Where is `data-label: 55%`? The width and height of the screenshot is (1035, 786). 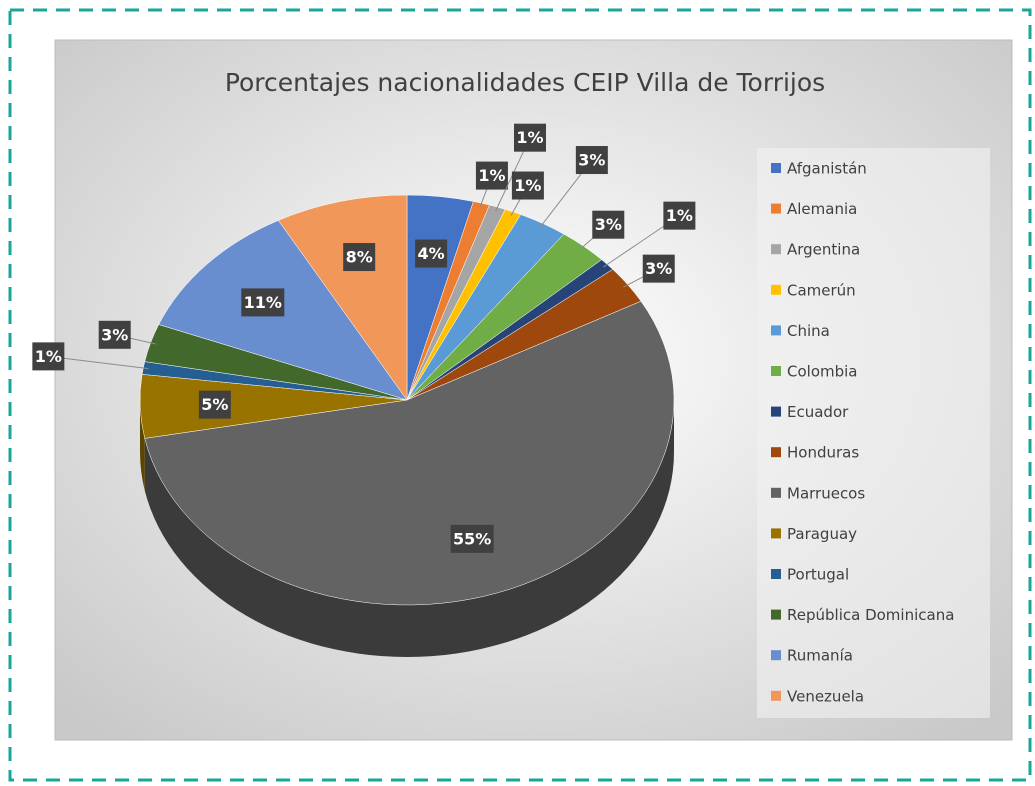
data-label: 55% is located at coordinates (472, 538).